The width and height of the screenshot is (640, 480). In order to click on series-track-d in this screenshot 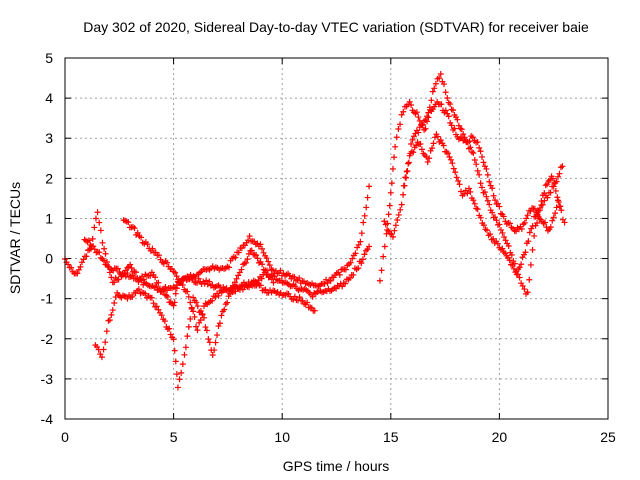, I will do `click(184, 319)`.